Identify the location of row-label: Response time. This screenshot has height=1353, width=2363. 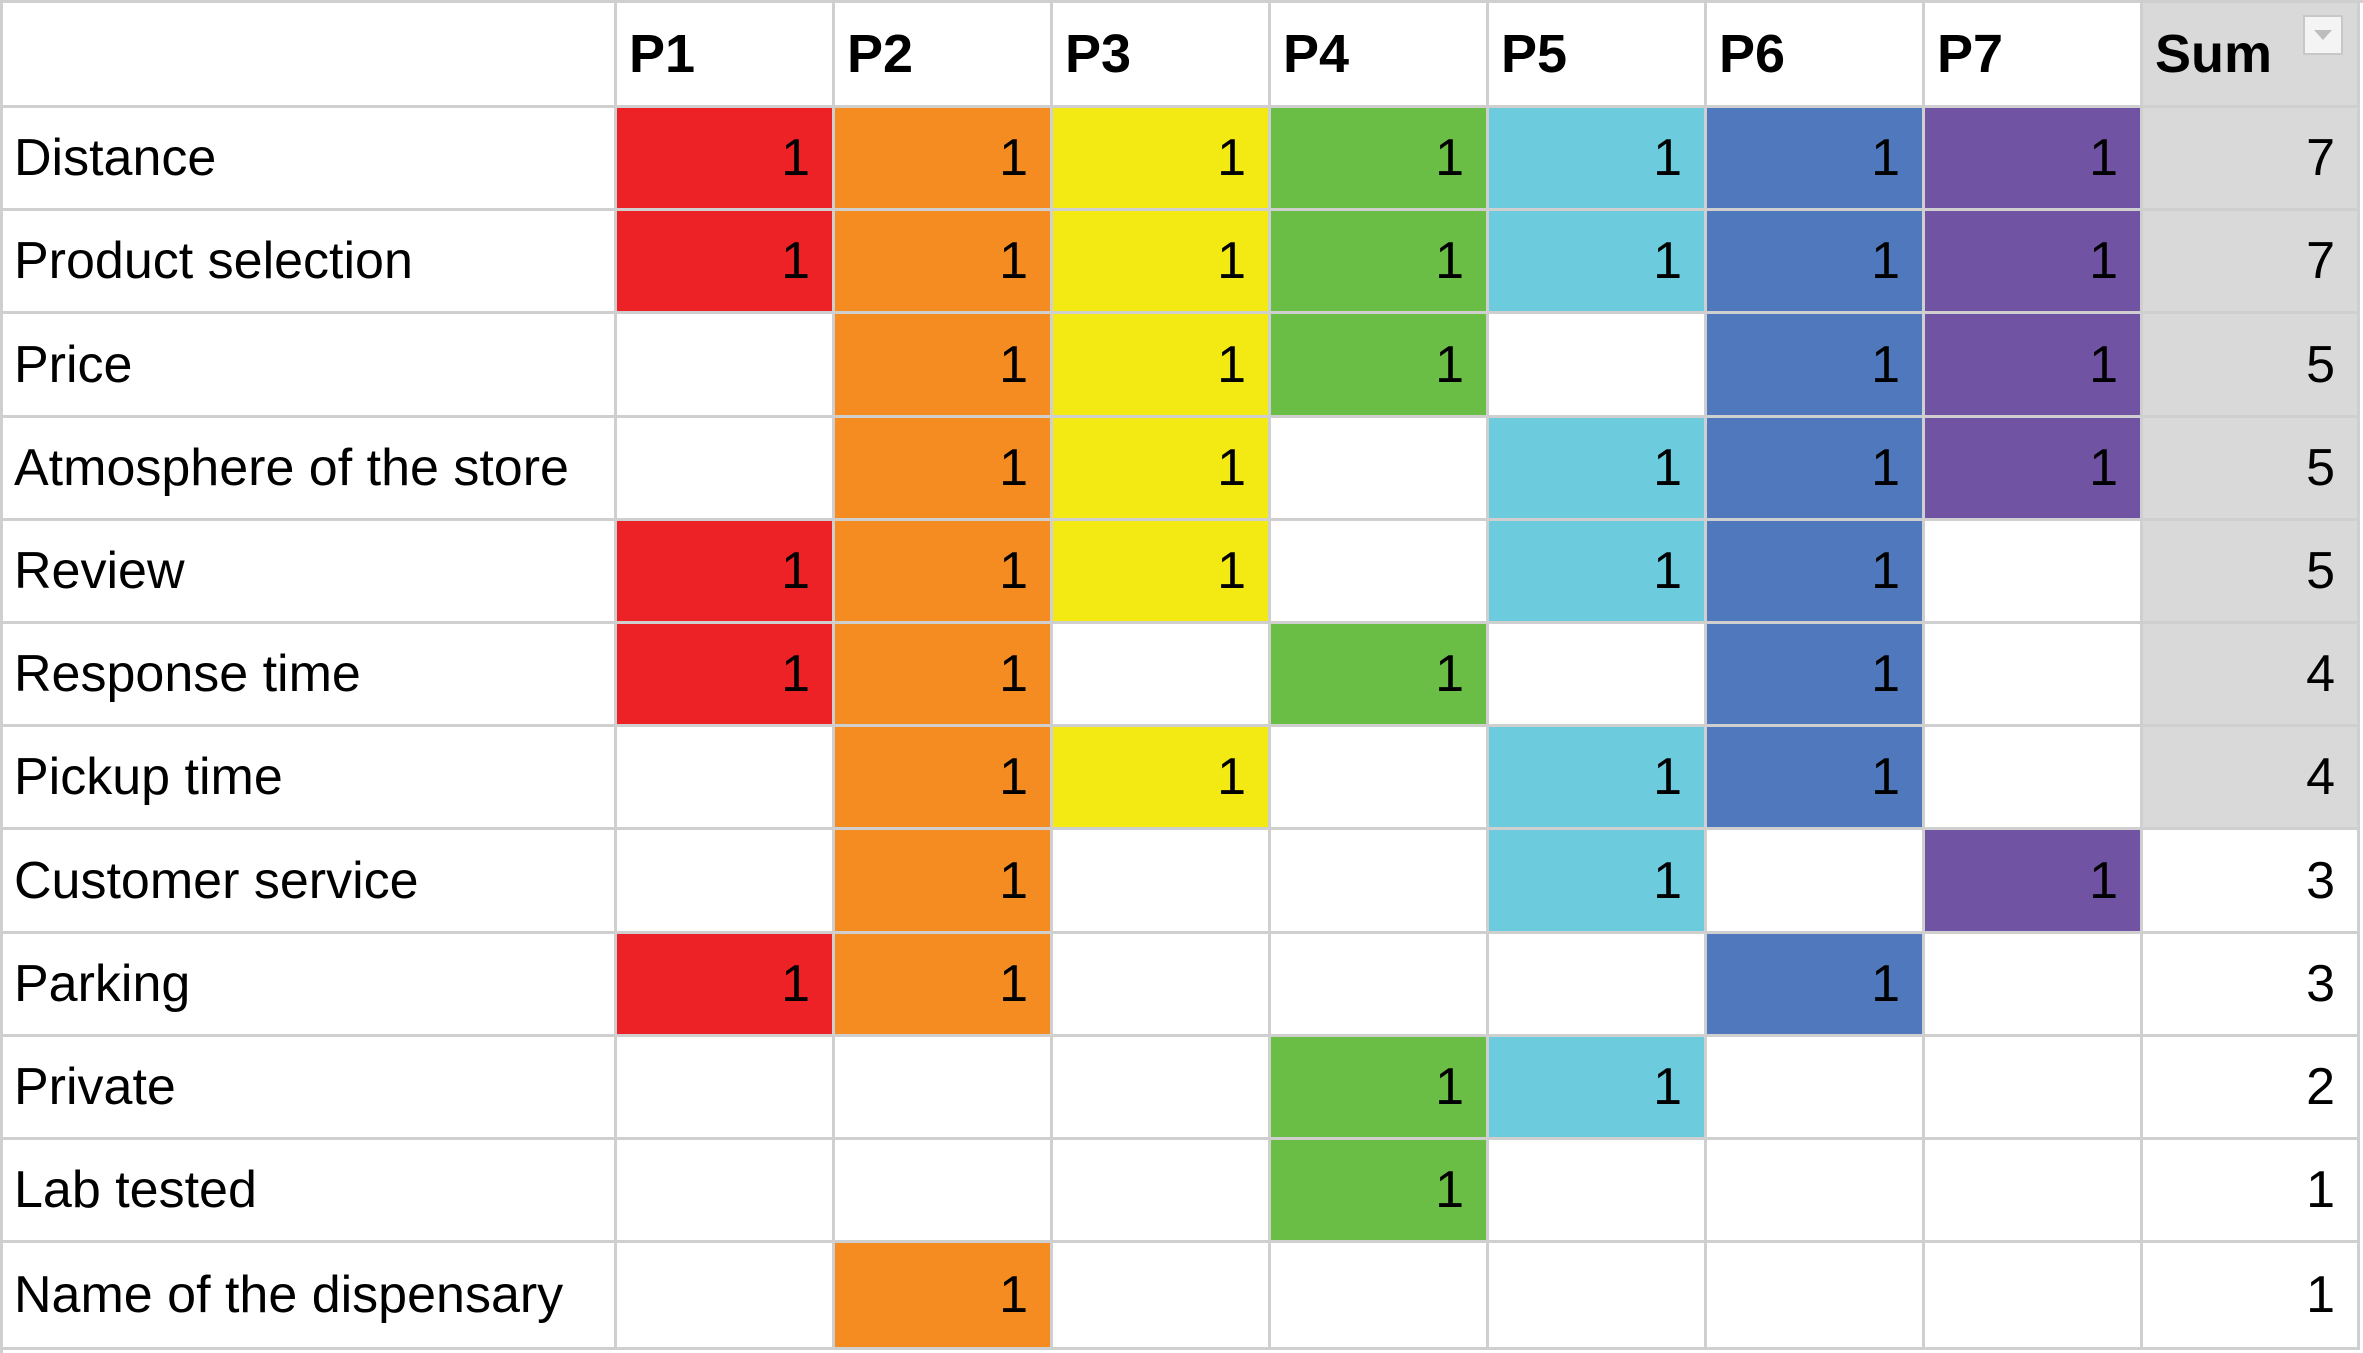
(310, 675).